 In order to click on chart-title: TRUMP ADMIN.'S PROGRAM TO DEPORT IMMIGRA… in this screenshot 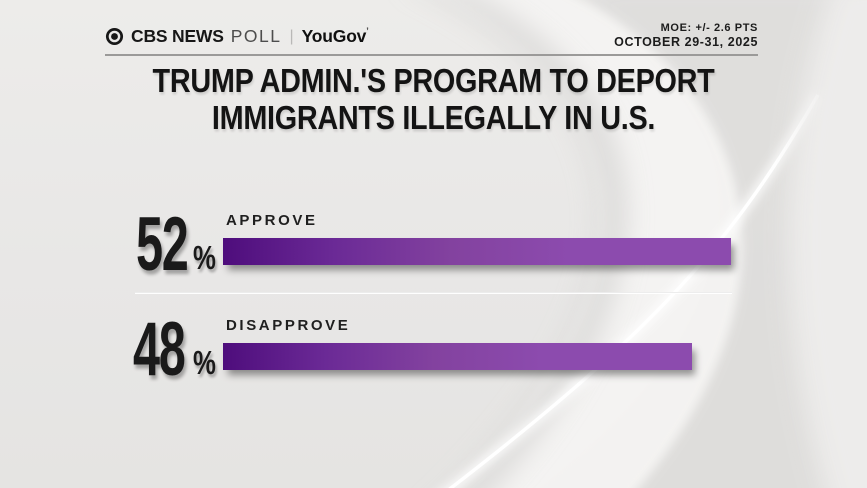, I will do `click(433, 100)`.